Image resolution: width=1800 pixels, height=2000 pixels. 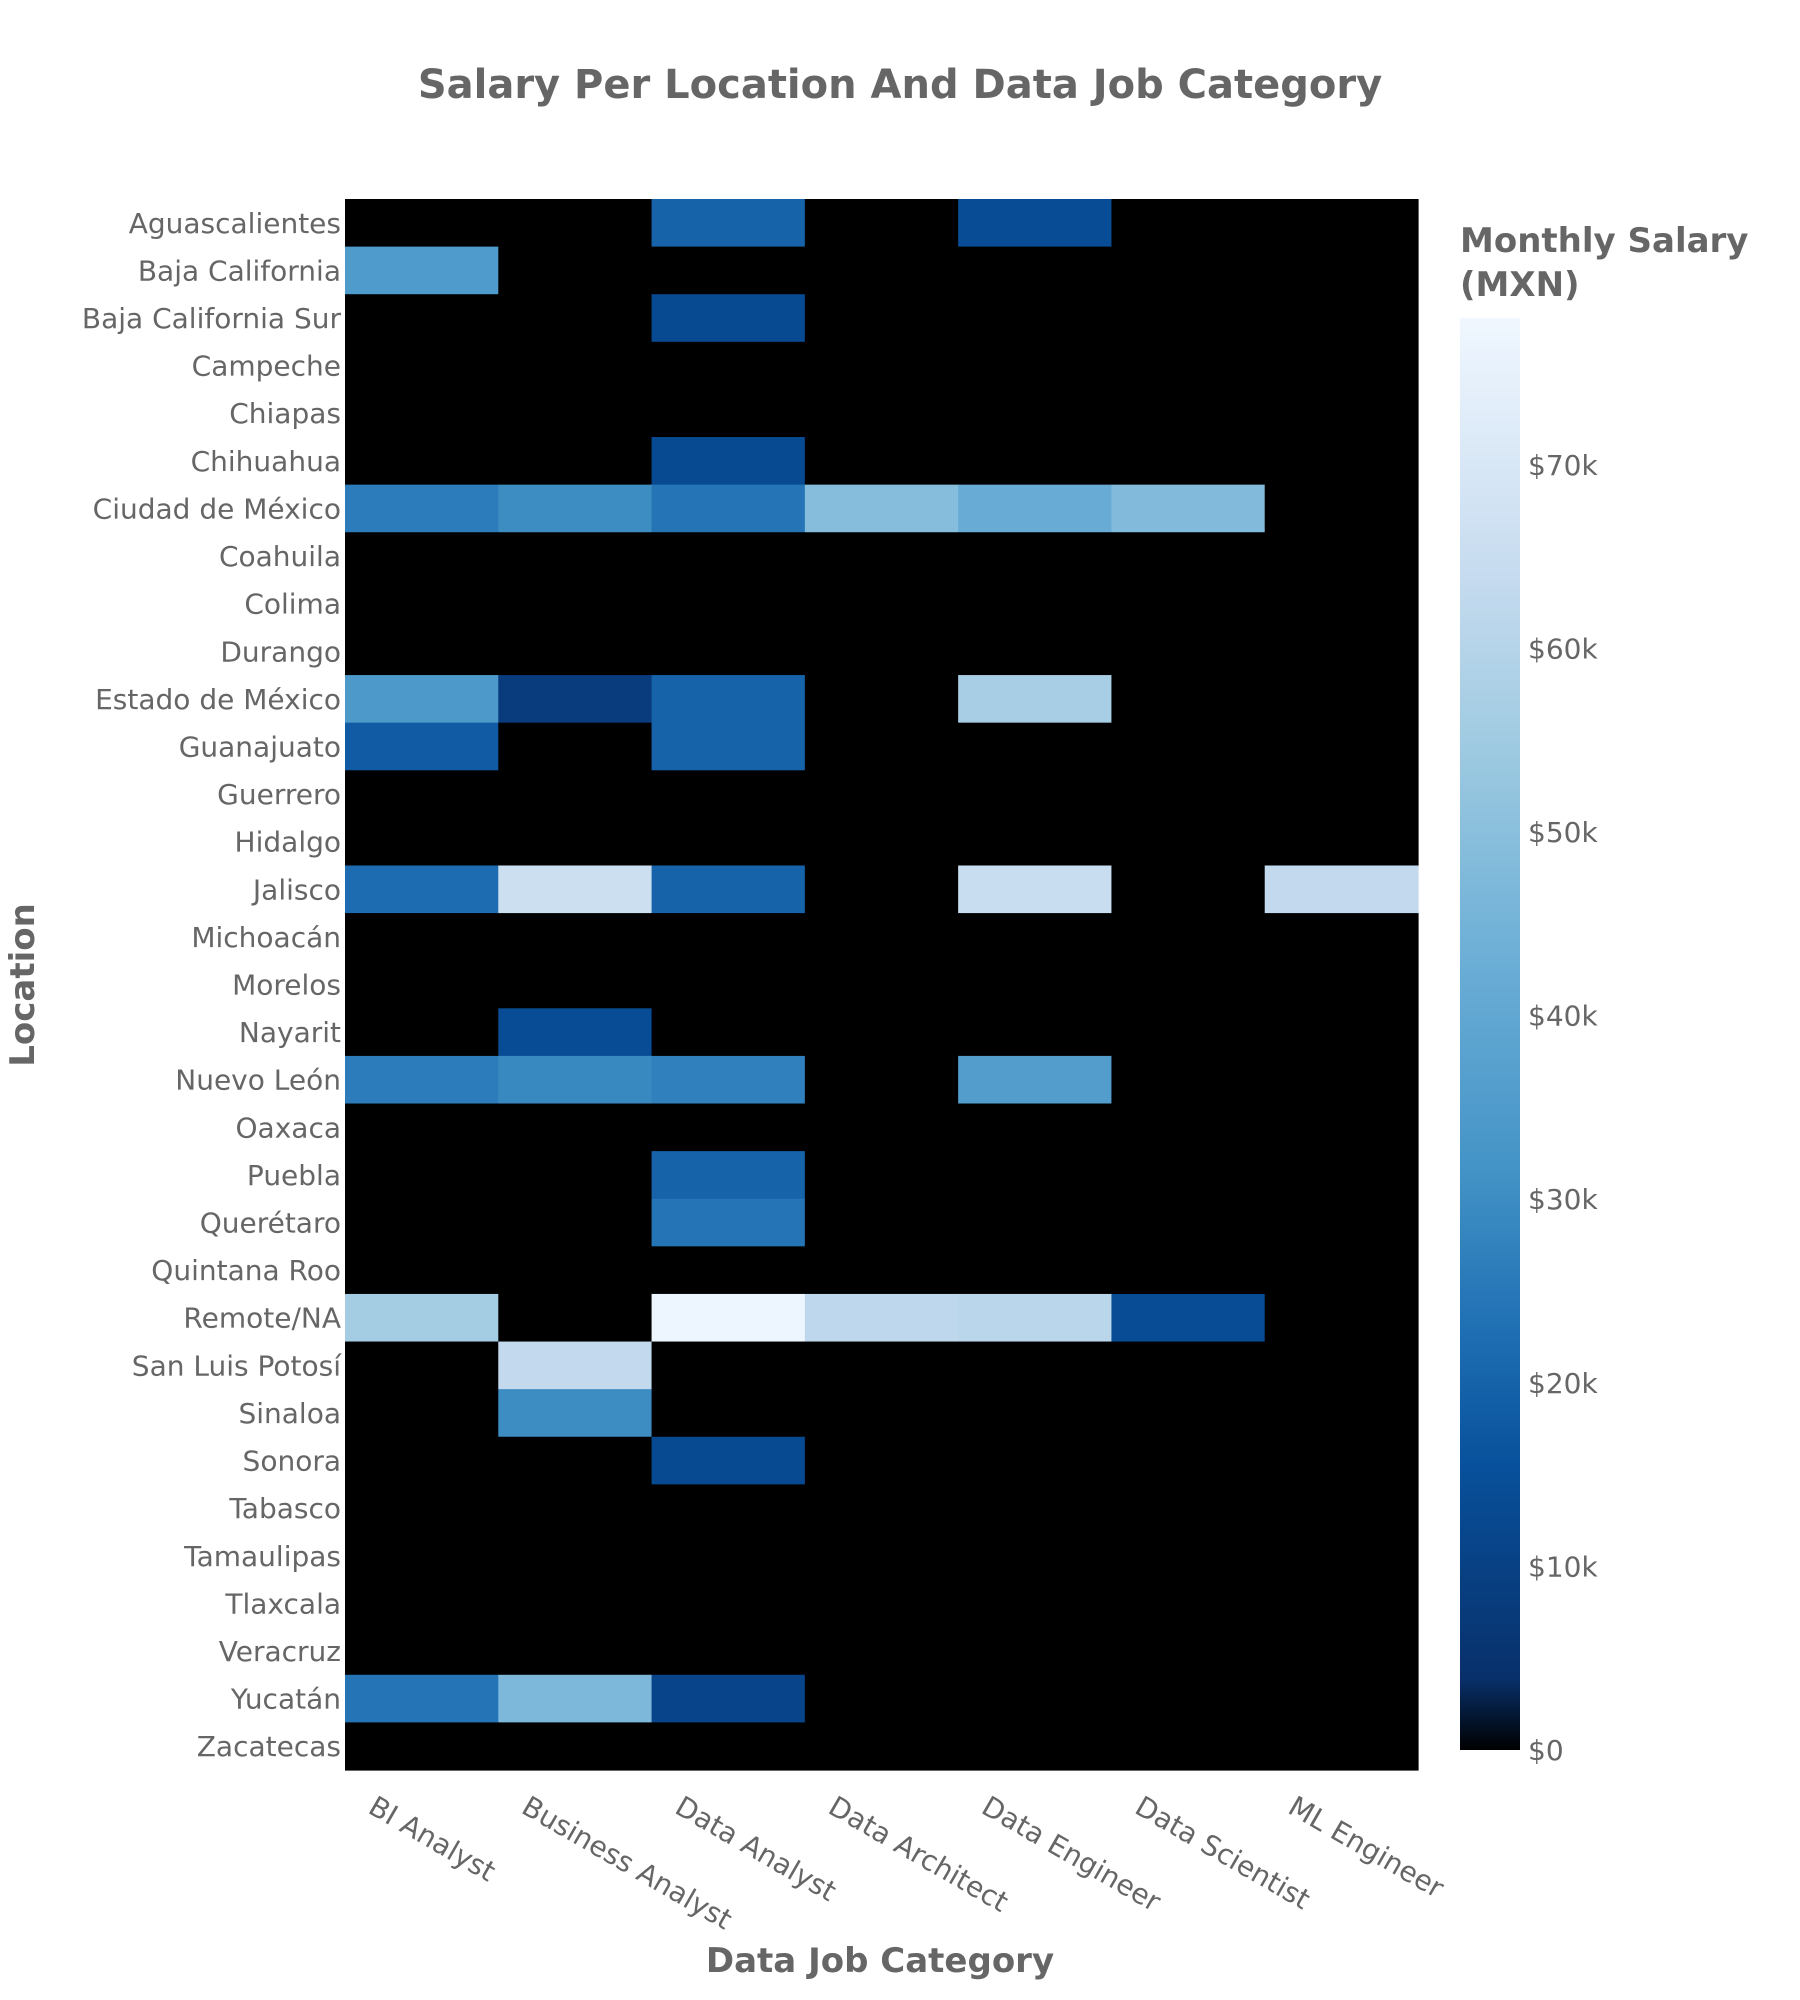 I want to click on cell-estado-de-mexico-data-scientist, so click(x=1188, y=699).